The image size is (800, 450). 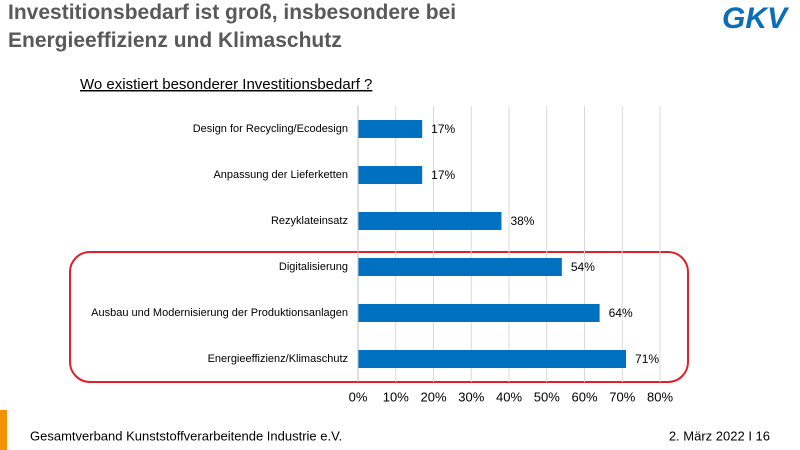 What do you see at coordinates (509, 396) in the screenshot?
I see `x-tick-label: 40%` at bounding box center [509, 396].